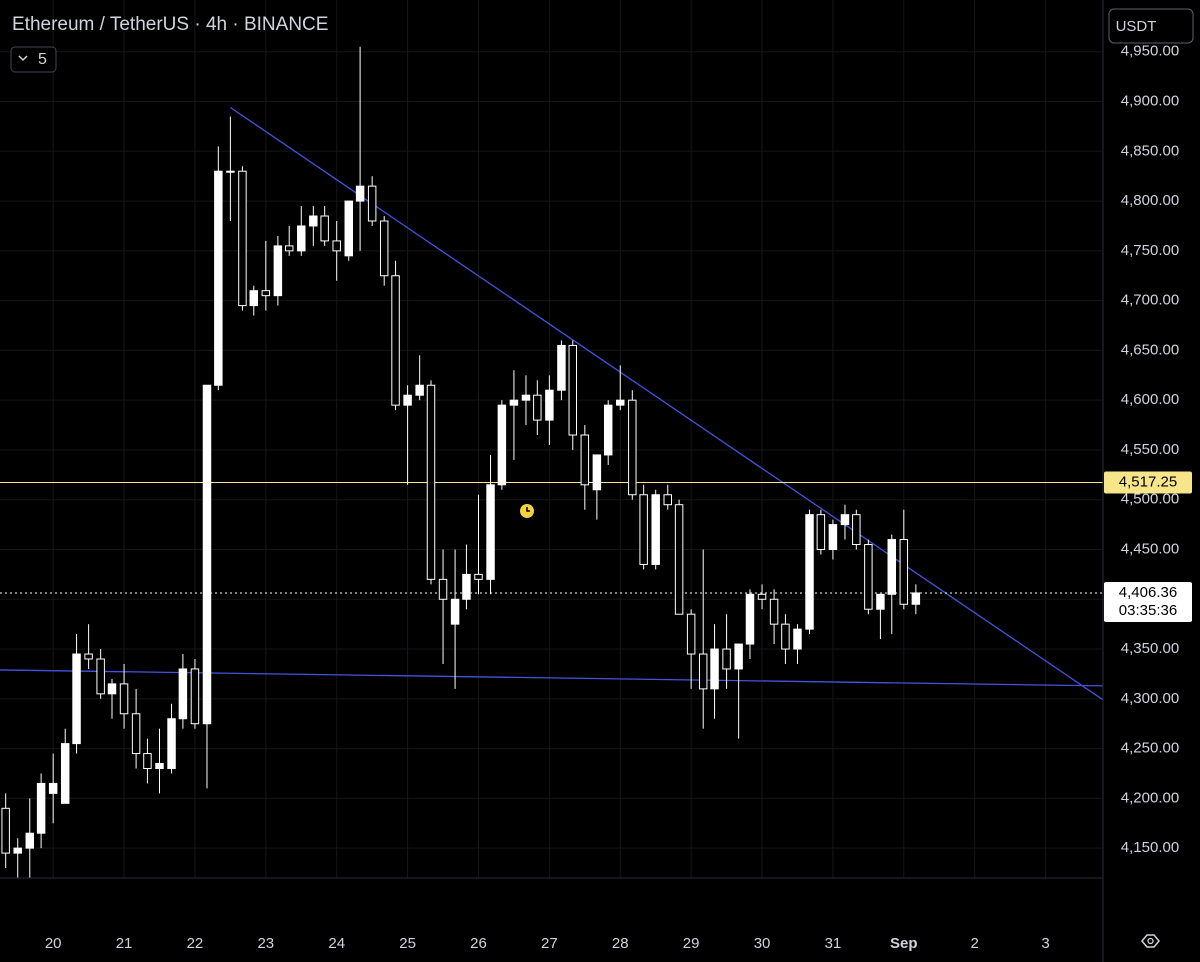  What do you see at coordinates (691, 943) in the screenshot?
I see `x-tick-label: 29` at bounding box center [691, 943].